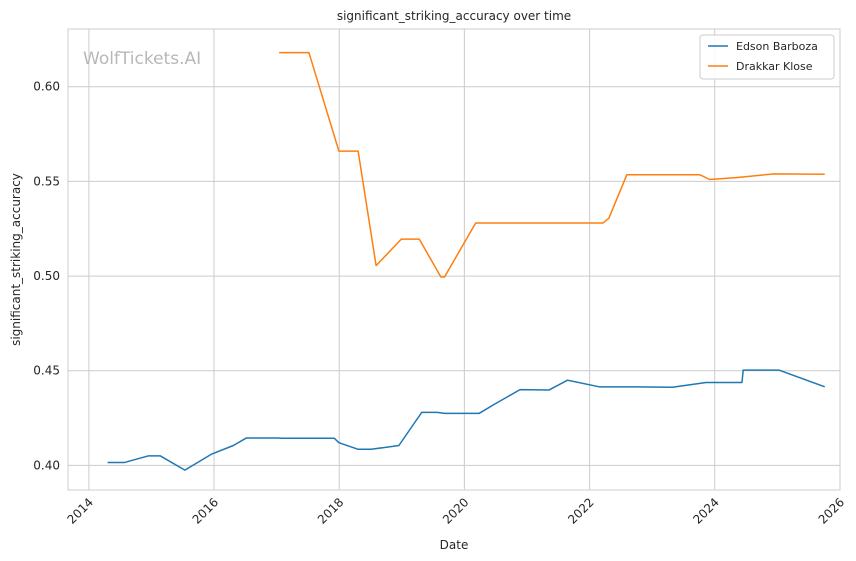 This screenshot has height=561, width=856. Describe the element at coordinates (46, 371) in the screenshot. I see `y-tick-label: 0.45` at that location.